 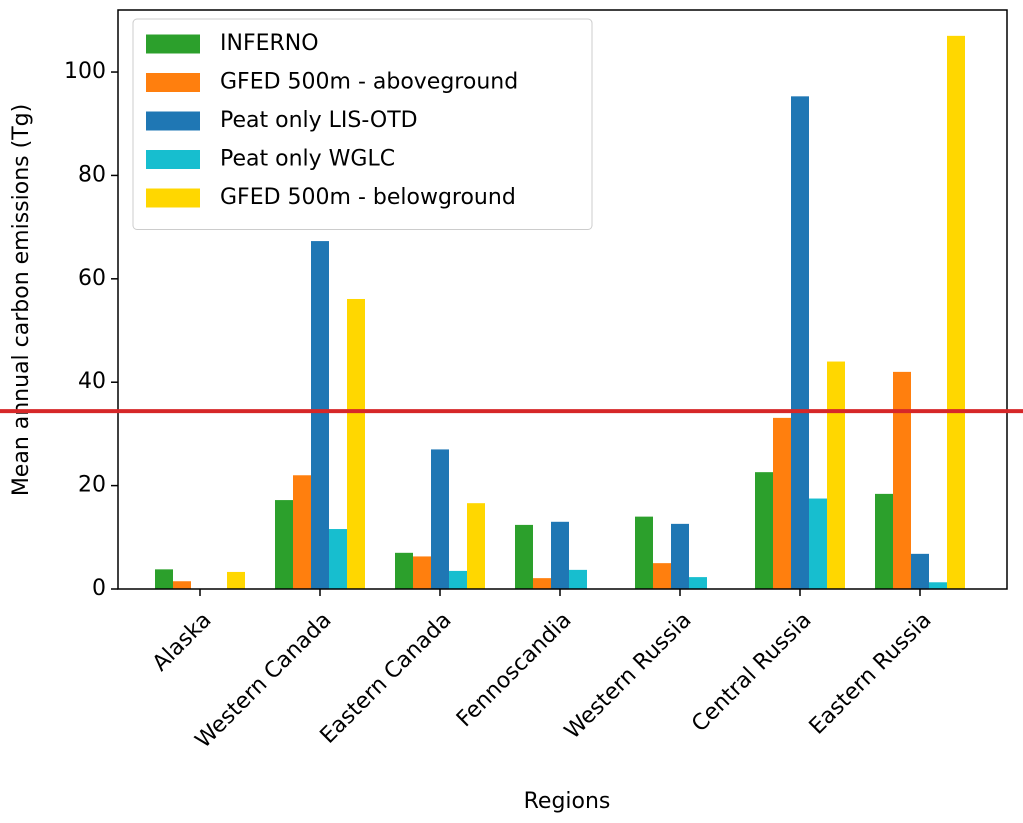 What do you see at coordinates (386, 678) in the screenshot?
I see `x-tick-label: Eastern Canada` at bounding box center [386, 678].